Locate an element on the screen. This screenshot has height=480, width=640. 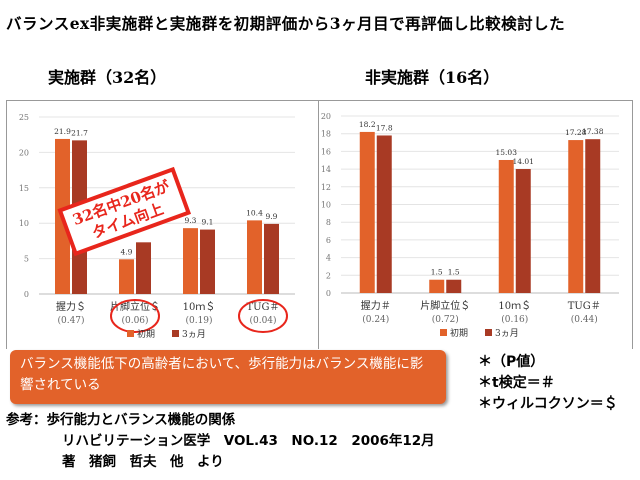
y-tick-label: 25 is located at coordinates (24, 117).